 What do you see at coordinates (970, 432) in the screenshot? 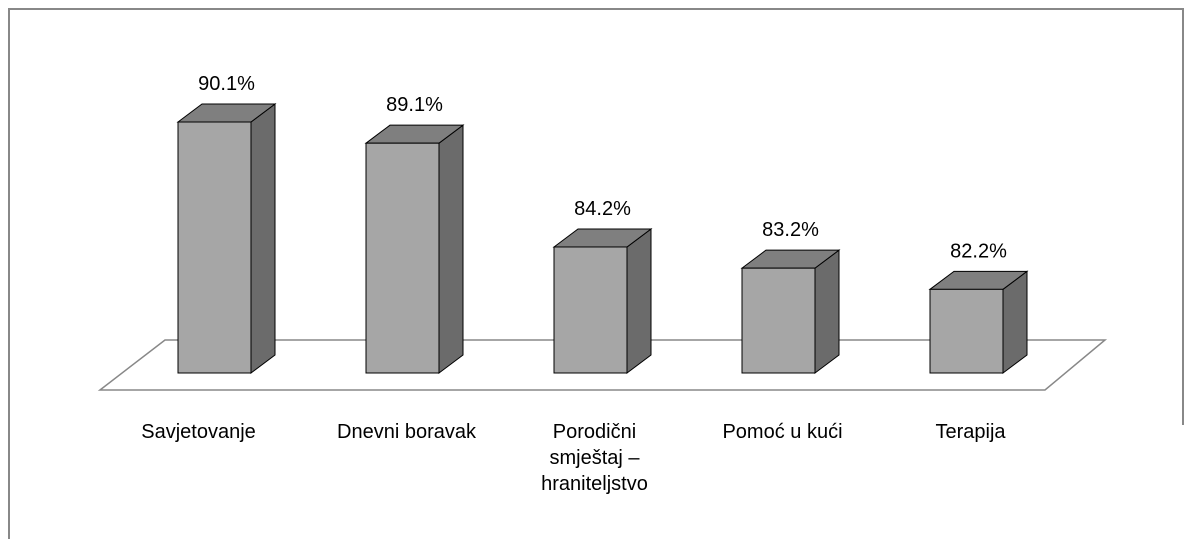
I see `x-tick-label: Terapija` at bounding box center [970, 432].